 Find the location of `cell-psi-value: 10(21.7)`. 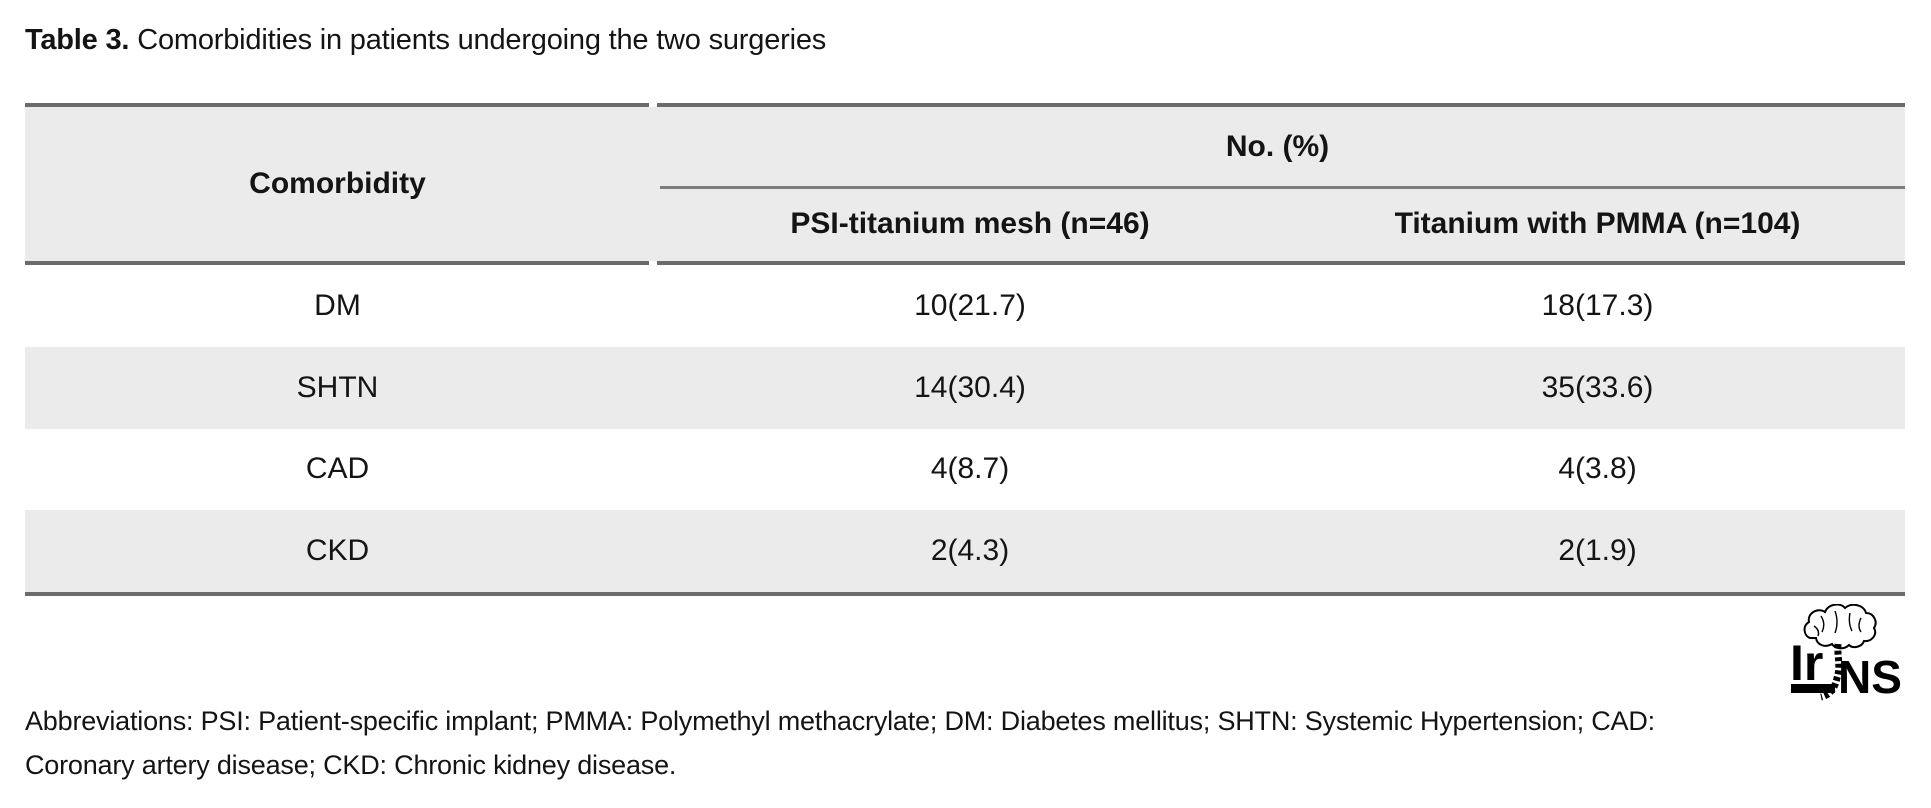

cell-psi-value: 10(21.7) is located at coordinates (970, 305).